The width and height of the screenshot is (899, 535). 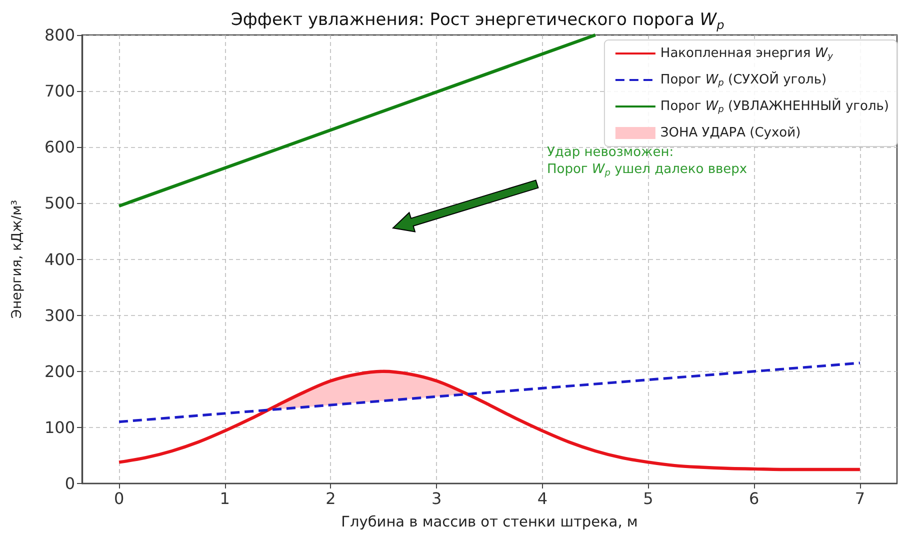 What do you see at coordinates (59, 91) in the screenshot?
I see `y-tick-label: 700` at bounding box center [59, 91].